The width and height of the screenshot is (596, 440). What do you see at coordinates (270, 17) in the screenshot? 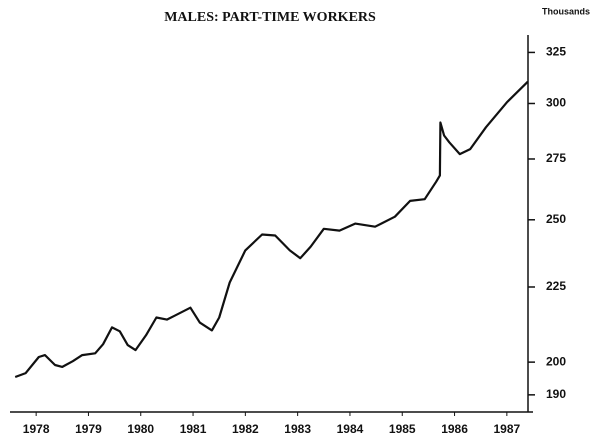
I see `chart-title: MALES: PART-TIME WORKERS` at bounding box center [270, 17].